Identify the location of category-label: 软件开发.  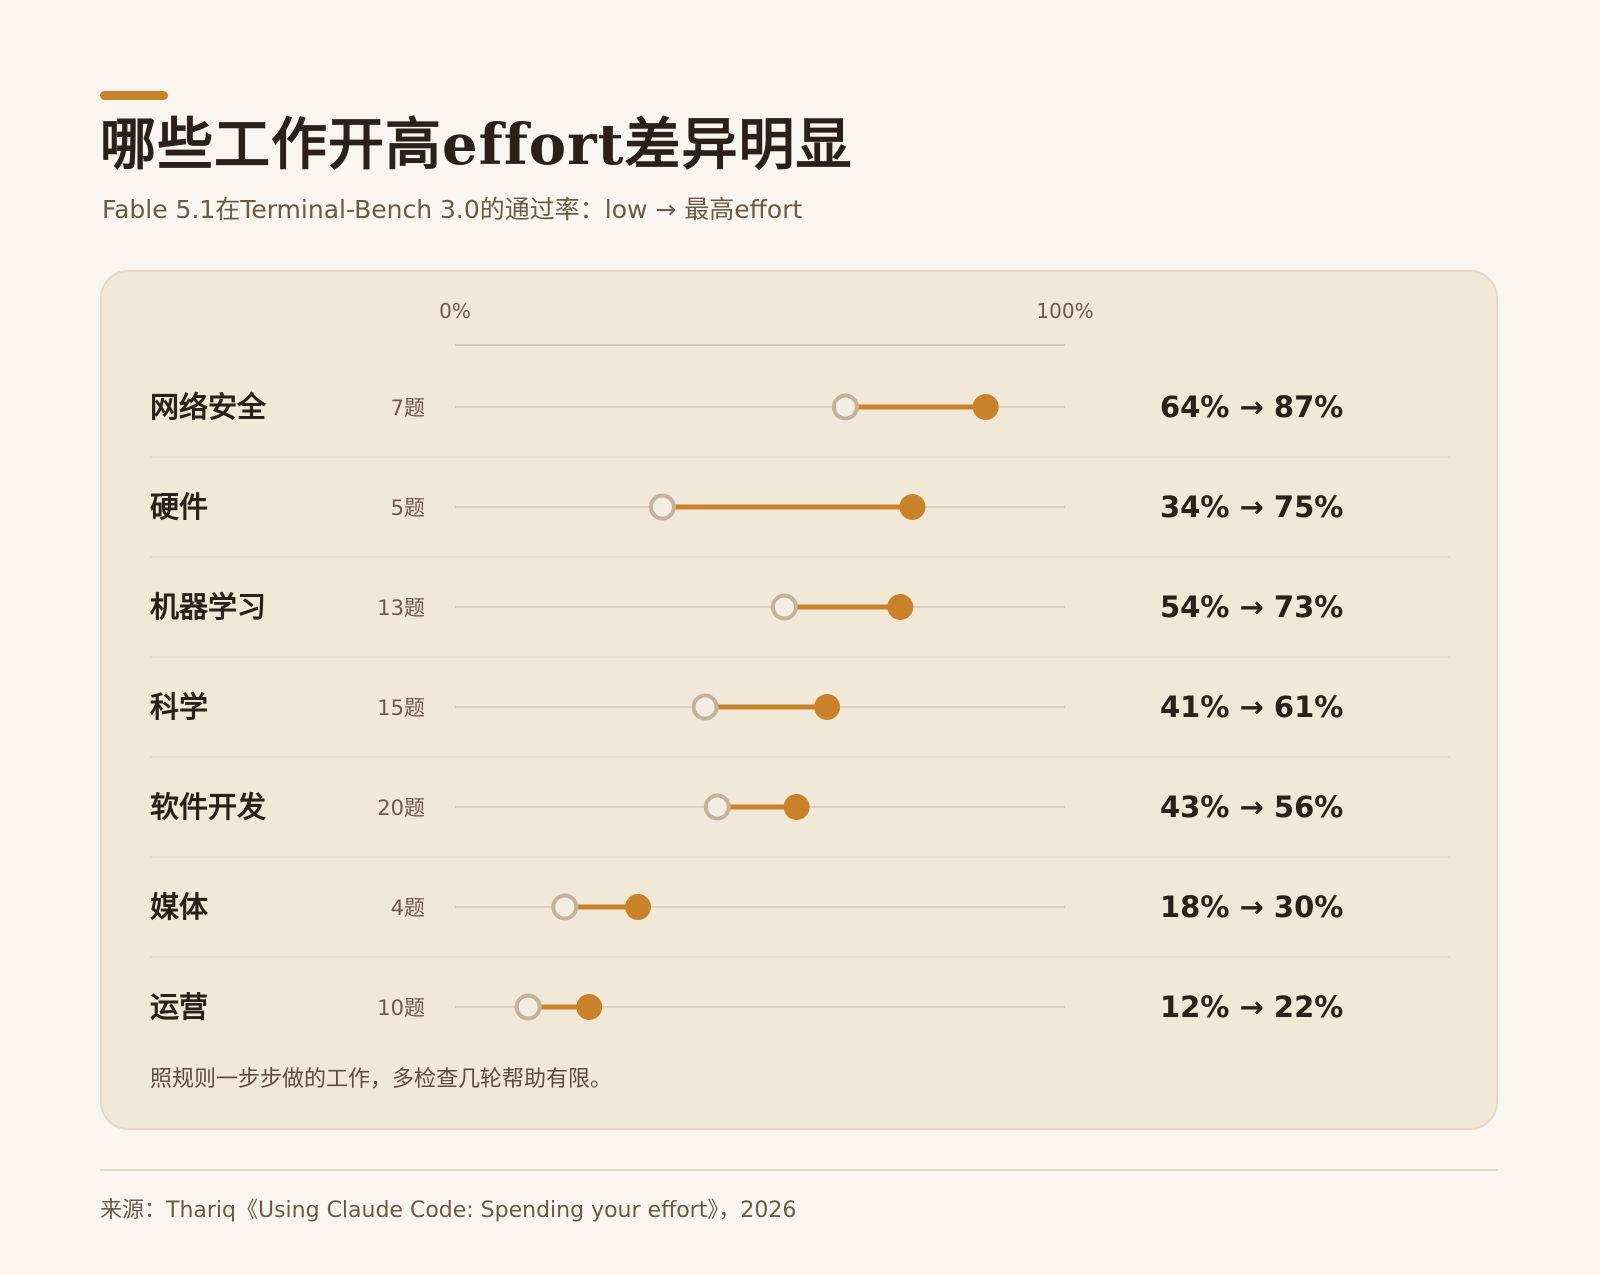
(208, 807).